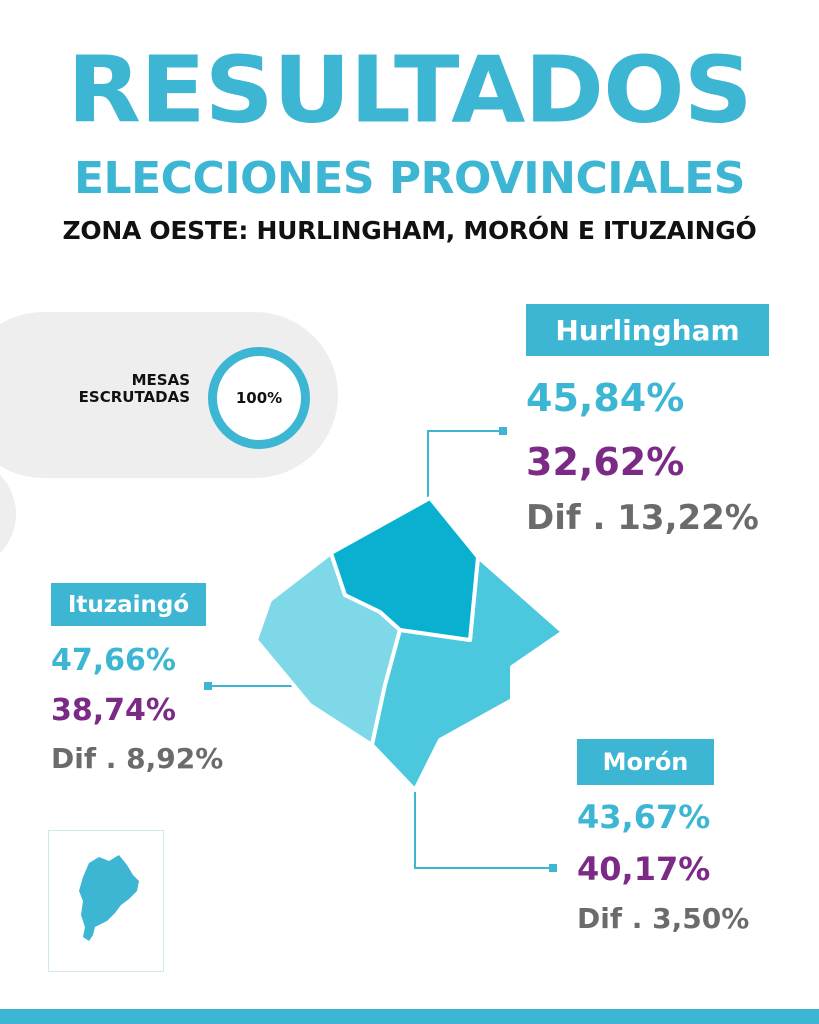 The image size is (819, 1024). I want to click on hurlingham-badge: Hurlingham, so click(647, 330).